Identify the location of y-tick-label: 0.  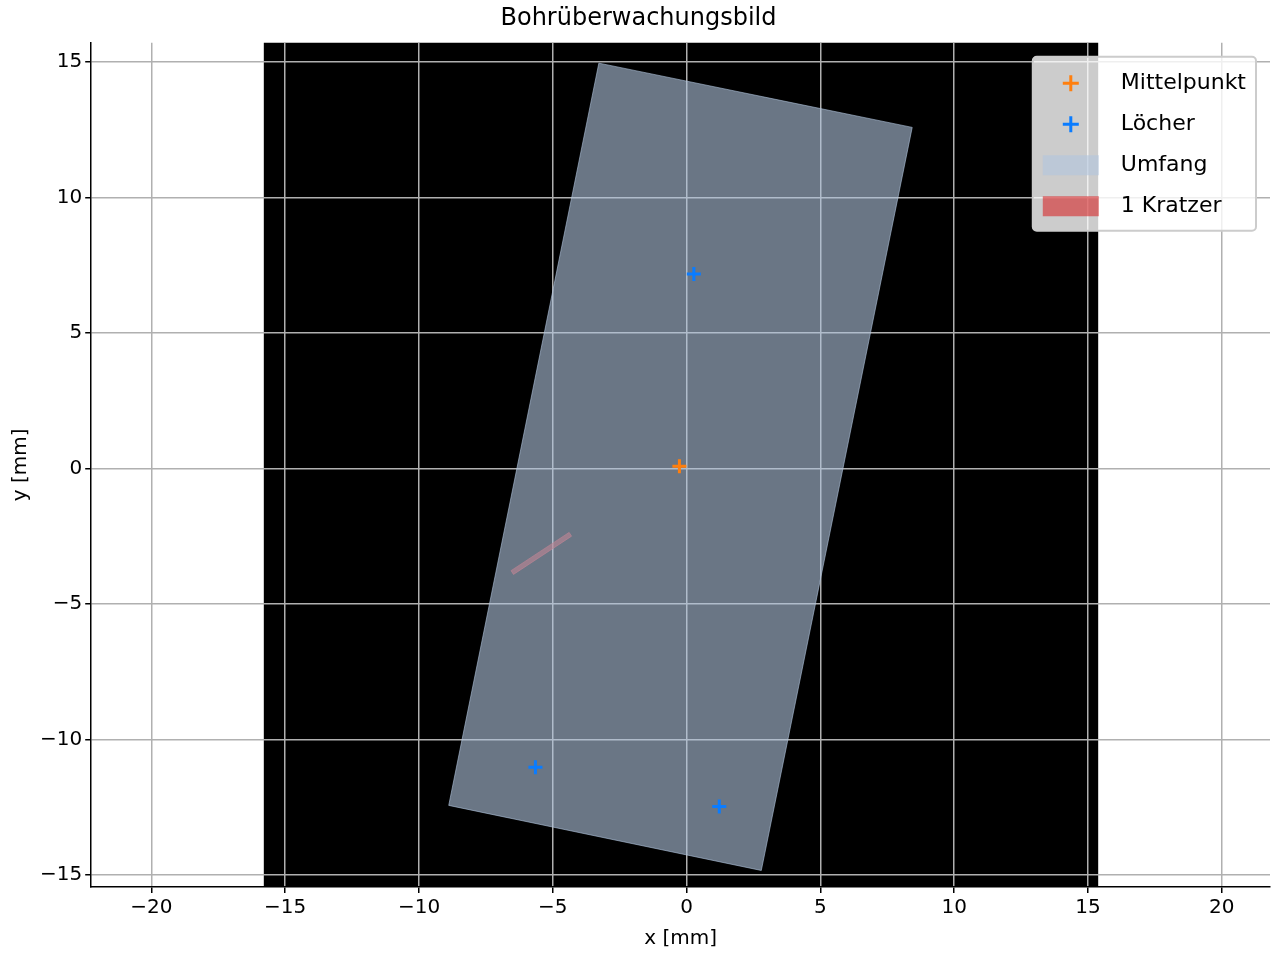
(76, 466).